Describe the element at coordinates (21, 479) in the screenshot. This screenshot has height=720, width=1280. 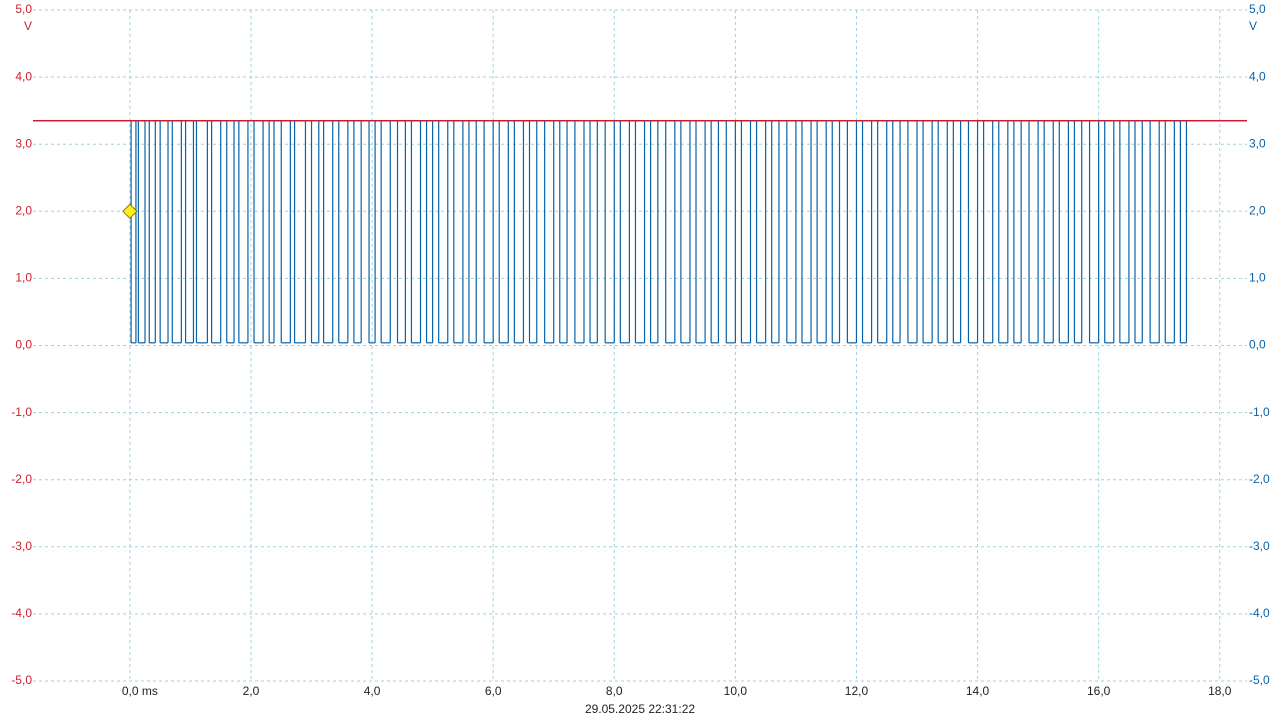
I see `y-tick-label: -2,0` at that location.